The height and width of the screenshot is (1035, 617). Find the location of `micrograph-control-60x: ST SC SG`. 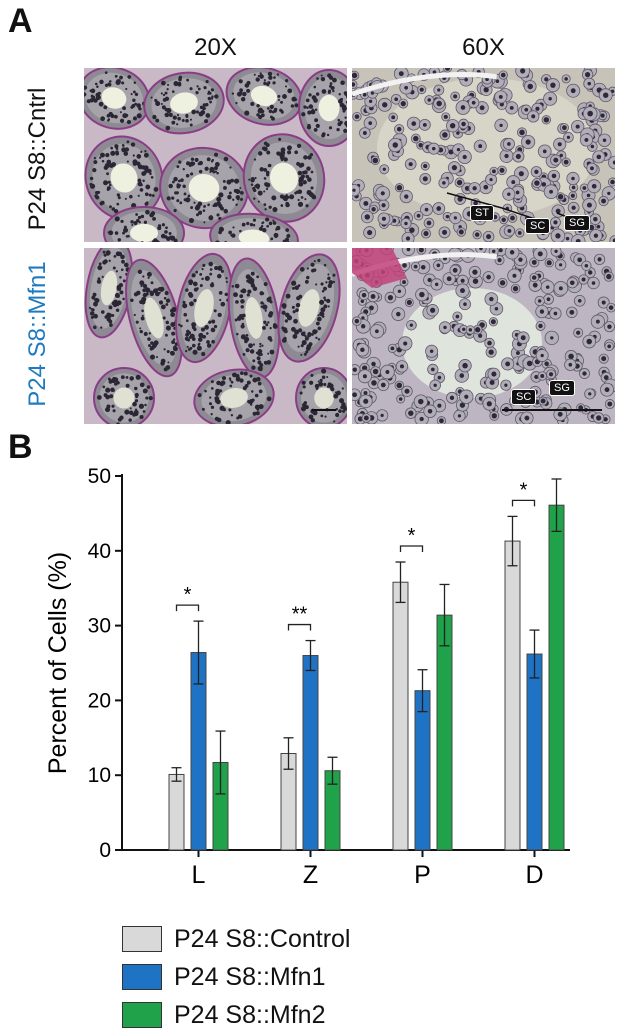

micrograph-control-60x: ST SC SG is located at coordinates (483, 155).